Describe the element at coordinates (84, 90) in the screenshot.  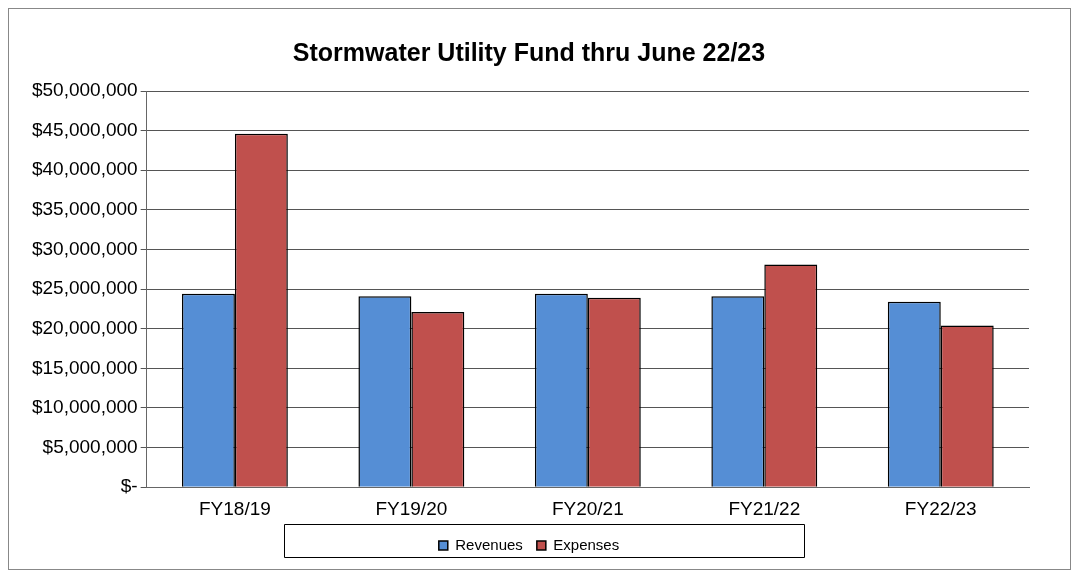
I see `y-tick-label: $50,000,000` at that location.